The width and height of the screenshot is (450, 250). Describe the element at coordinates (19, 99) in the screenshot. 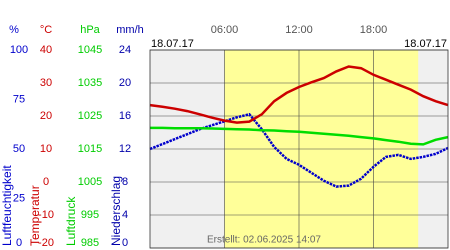

I see `y-tick-label: 75` at that location.